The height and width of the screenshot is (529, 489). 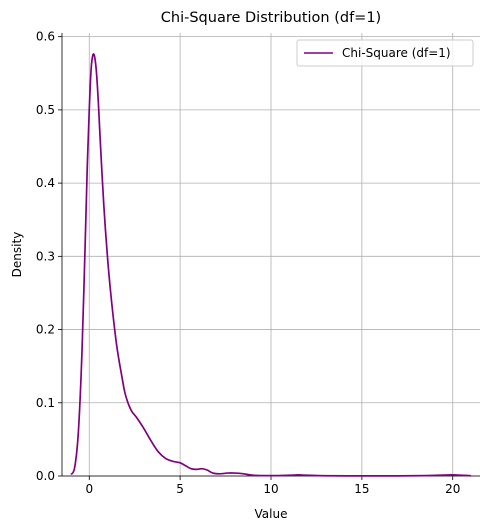 What do you see at coordinates (180, 489) in the screenshot?
I see `x-tick-label: 5` at bounding box center [180, 489].